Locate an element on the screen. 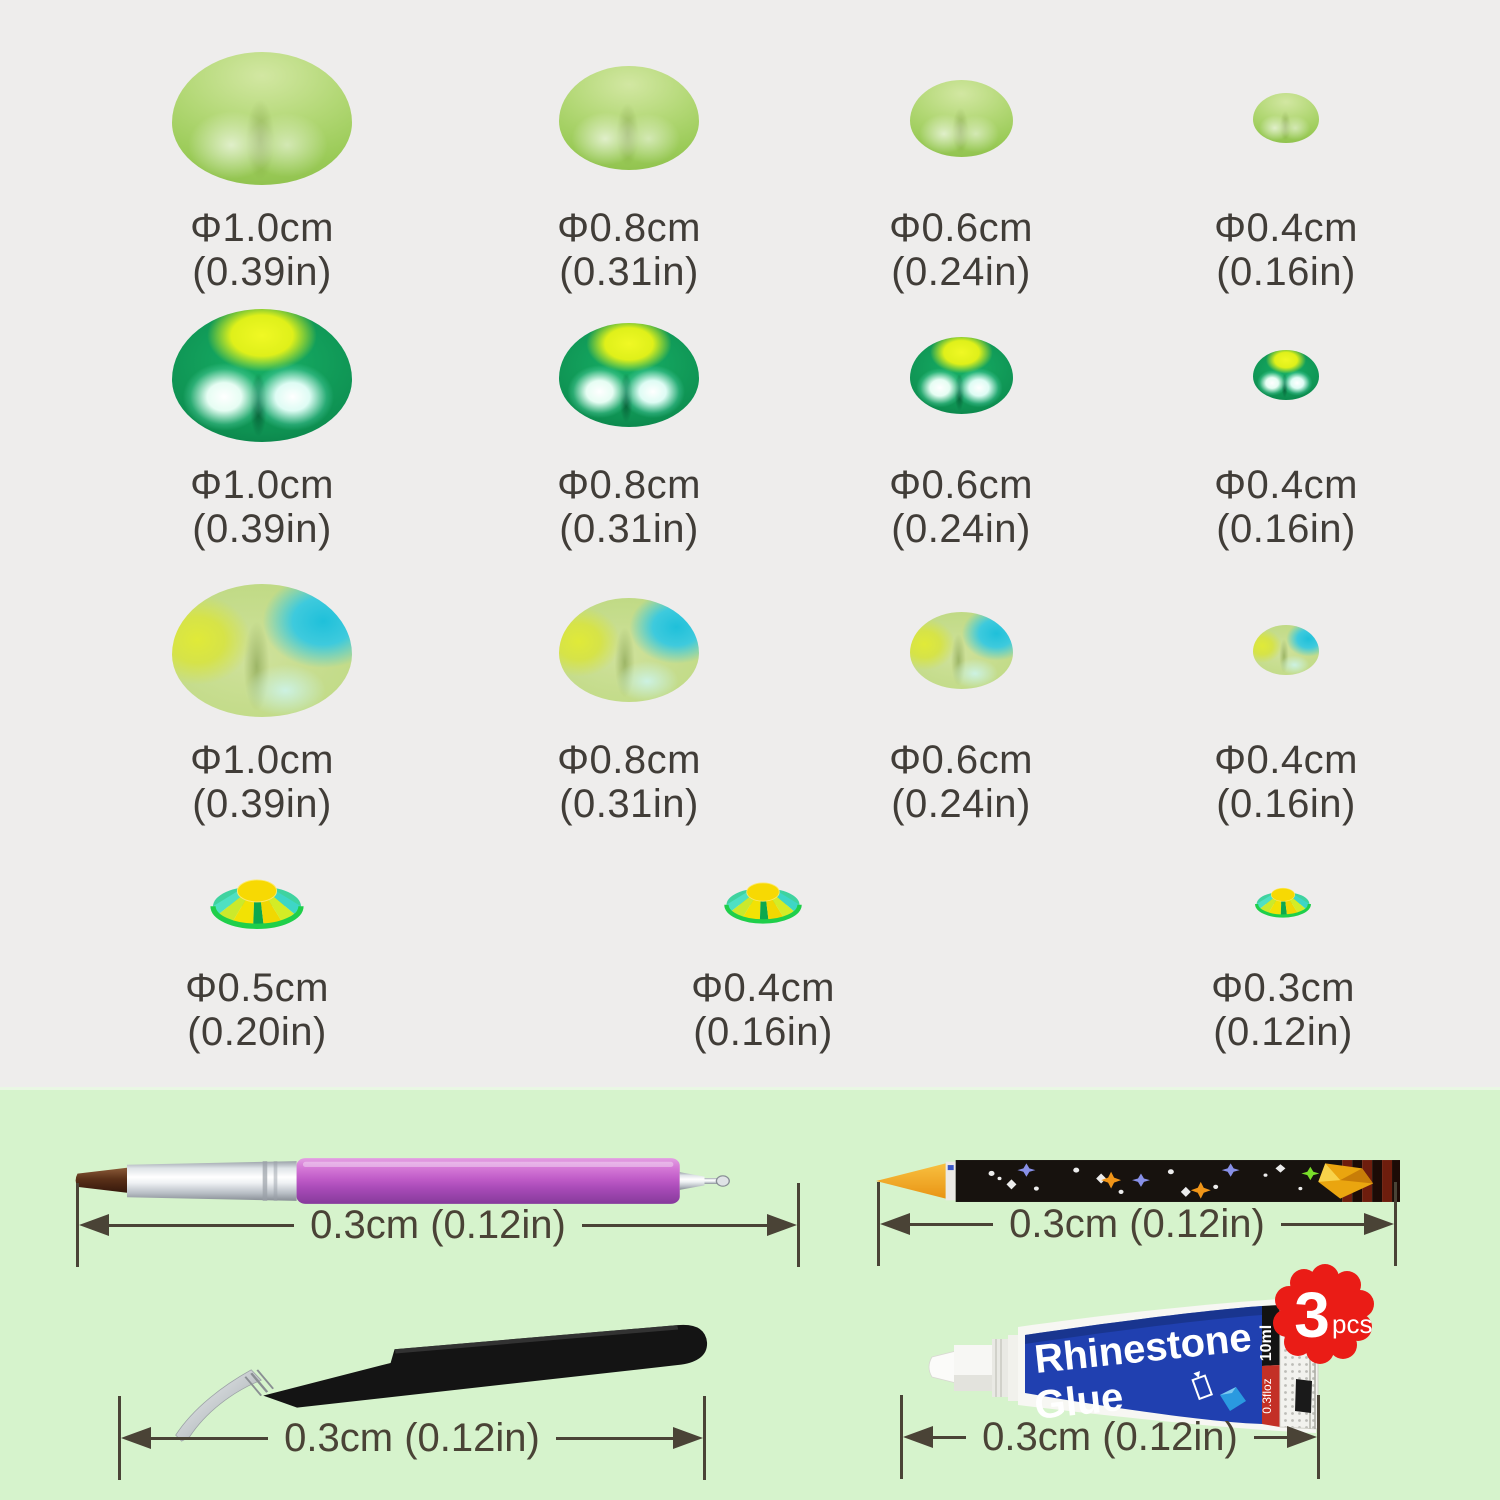 This screenshot has width=1500, height=1500. dimension-wax-pencil: 0.3cm (0.12in) is located at coordinates (1137, 1224).